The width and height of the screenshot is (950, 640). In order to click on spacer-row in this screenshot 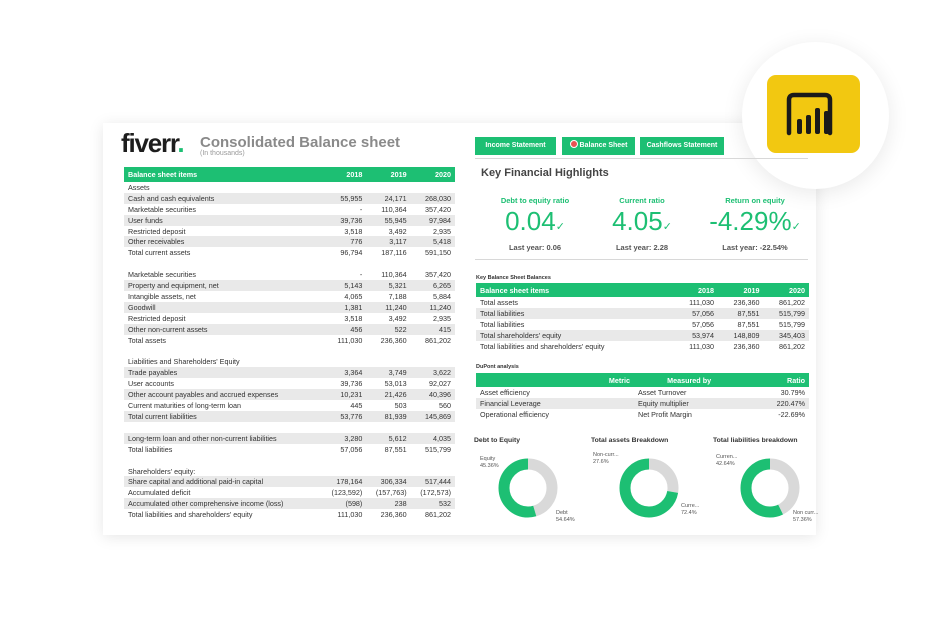, I will do `click(289, 350)`.